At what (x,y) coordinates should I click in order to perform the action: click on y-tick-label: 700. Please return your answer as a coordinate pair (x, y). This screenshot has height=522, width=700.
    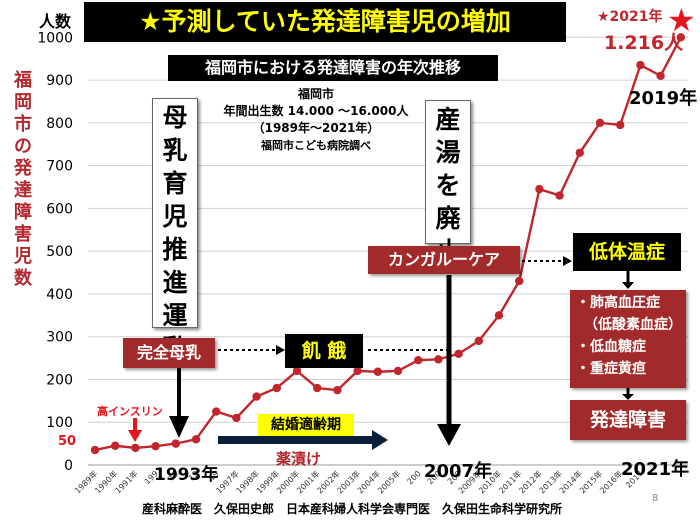
    Looking at the image, I should click on (59, 167).